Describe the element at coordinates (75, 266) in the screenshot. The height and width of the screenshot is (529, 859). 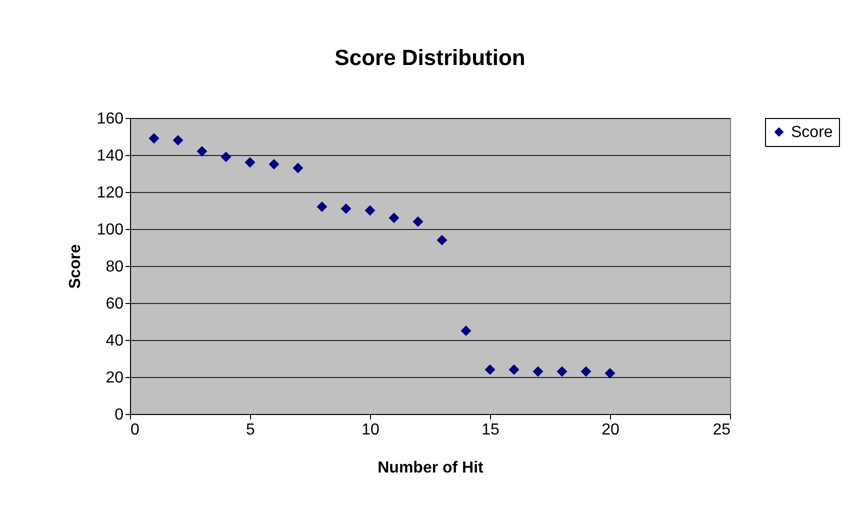
I see `y-axis-title: Score` at that location.